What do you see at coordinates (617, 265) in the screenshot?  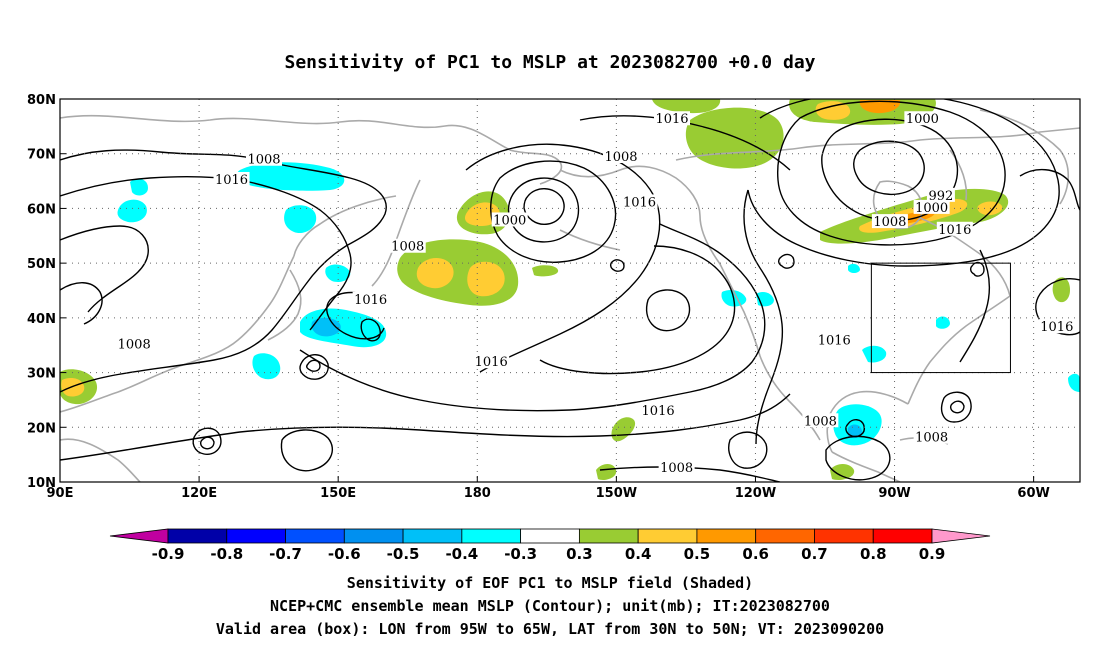 I see `contour-bering-cell` at bounding box center [617, 265].